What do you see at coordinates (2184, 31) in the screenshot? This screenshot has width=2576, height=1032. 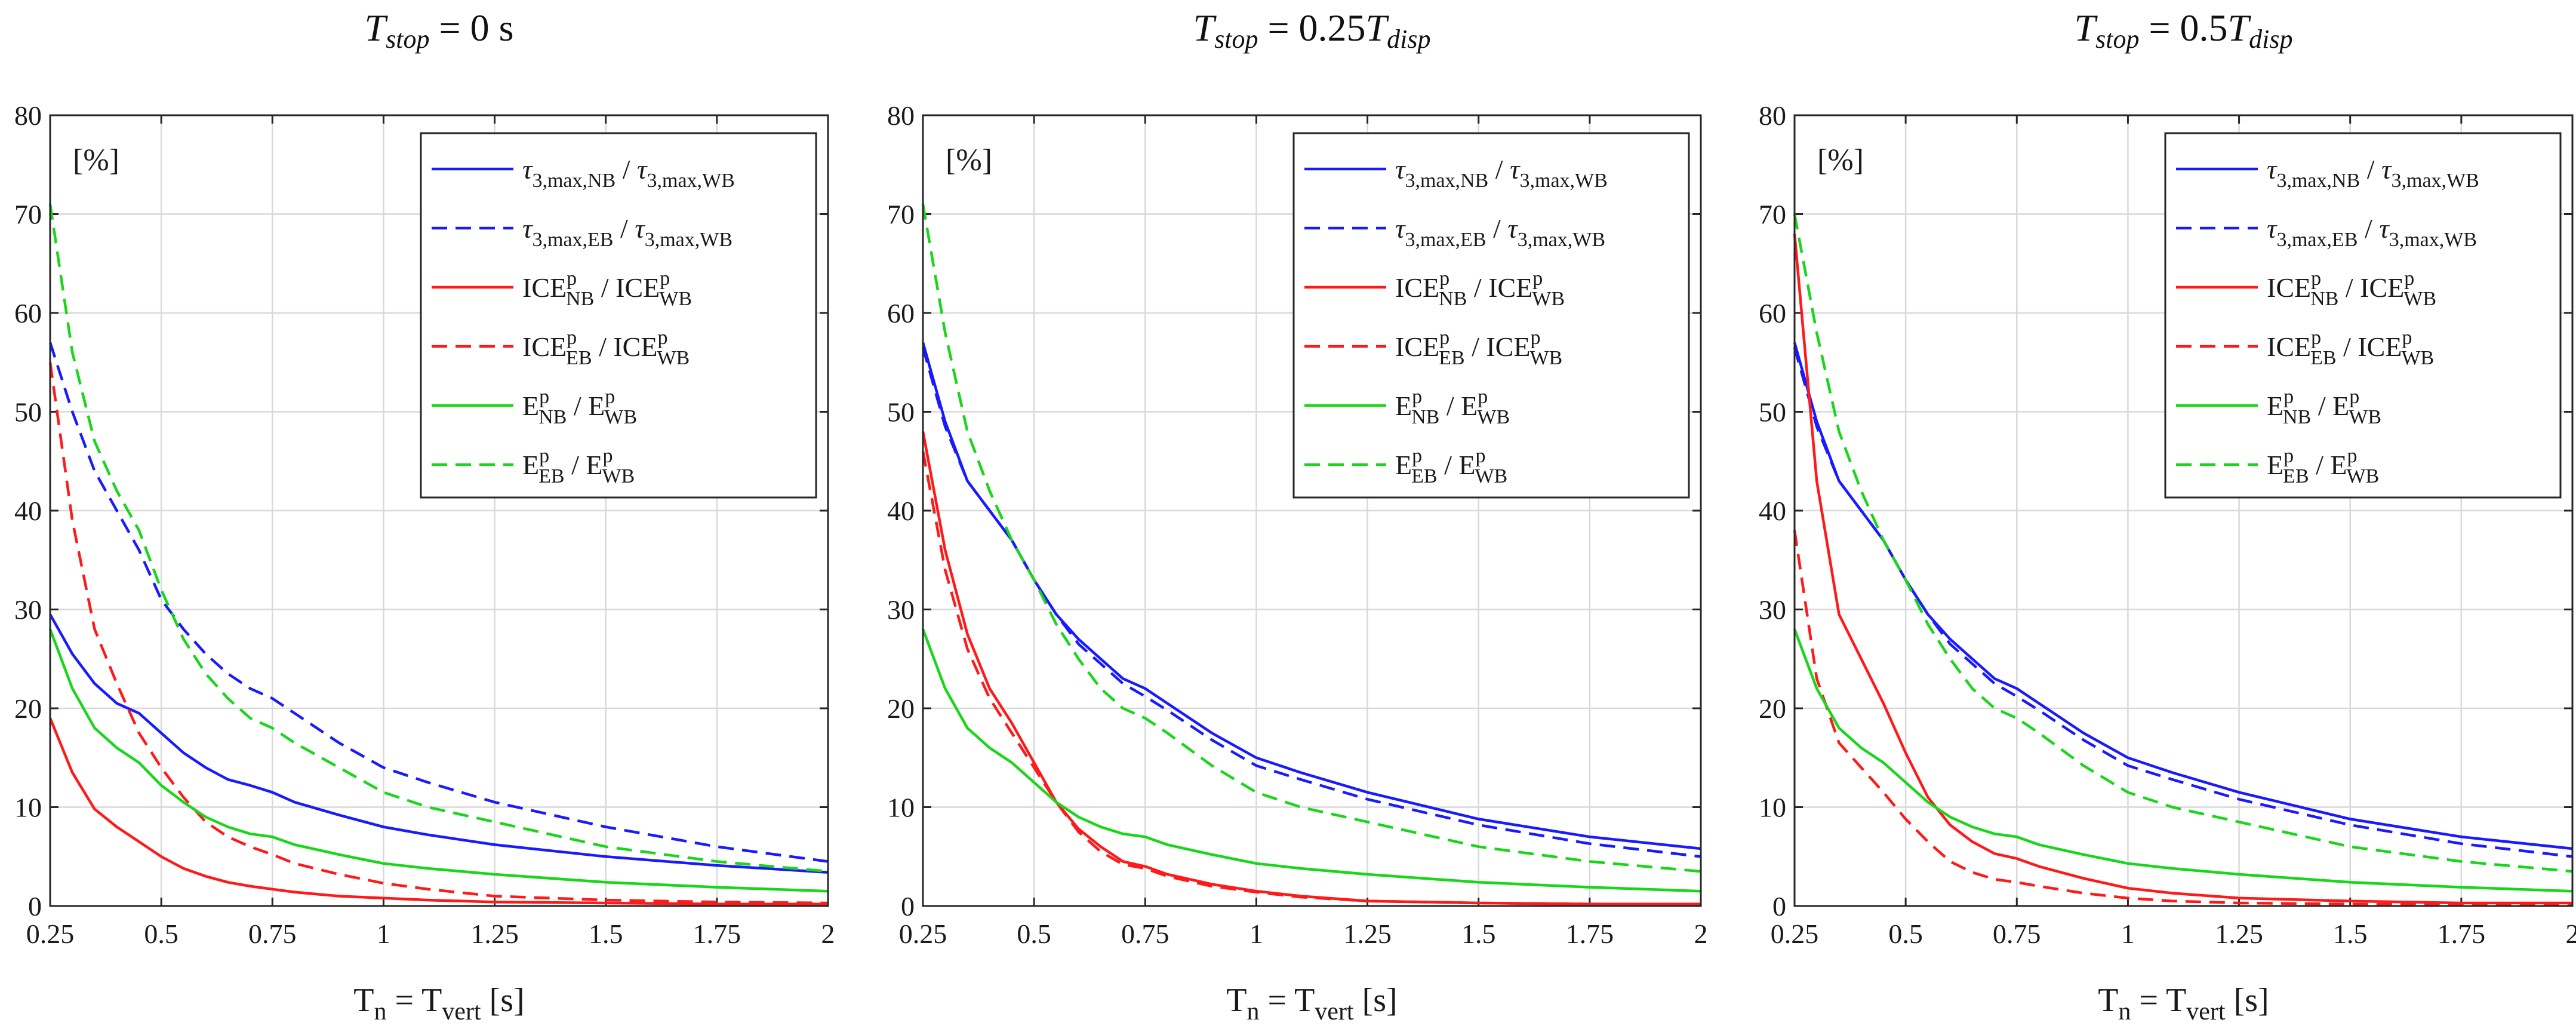 I see `chart-title: Tstop = 0.5Tdisp` at bounding box center [2184, 31].